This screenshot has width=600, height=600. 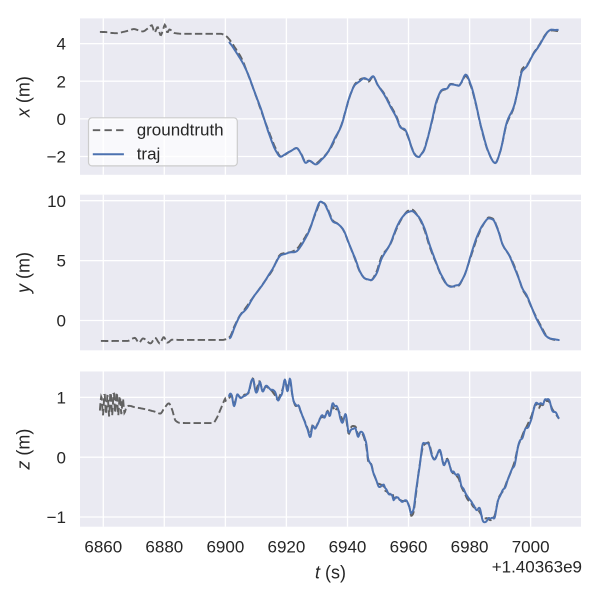 What do you see at coordinates (56, 517) in the screenshot?
I see `svg-text: −1` at bounding box center [56, 517].